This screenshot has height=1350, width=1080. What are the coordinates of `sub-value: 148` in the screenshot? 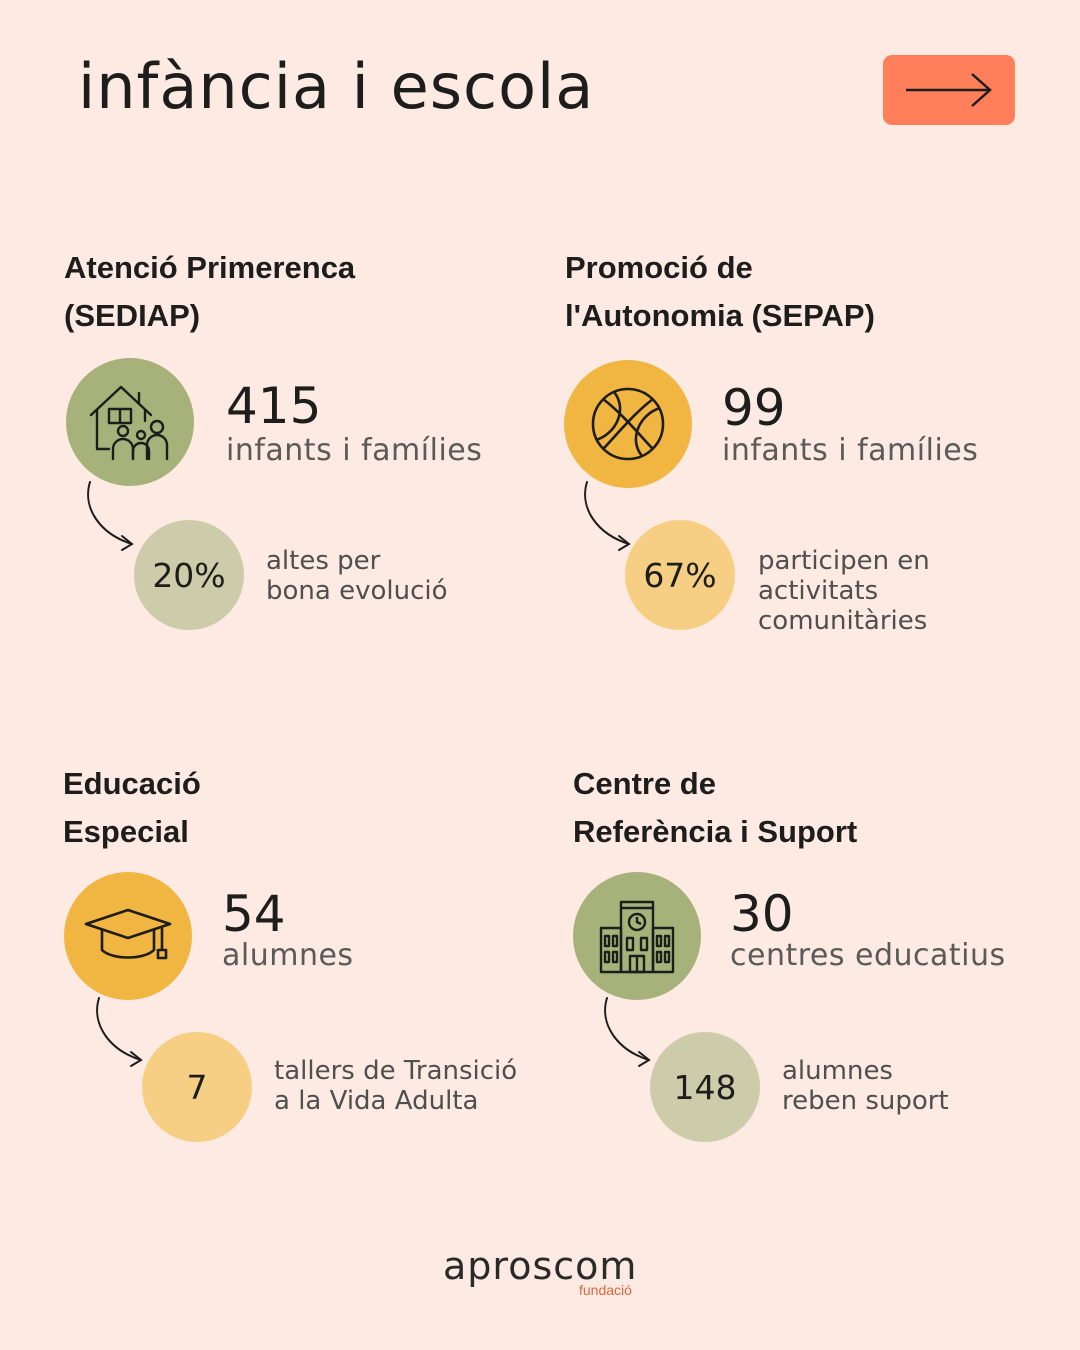 It's located at (705, 1087).